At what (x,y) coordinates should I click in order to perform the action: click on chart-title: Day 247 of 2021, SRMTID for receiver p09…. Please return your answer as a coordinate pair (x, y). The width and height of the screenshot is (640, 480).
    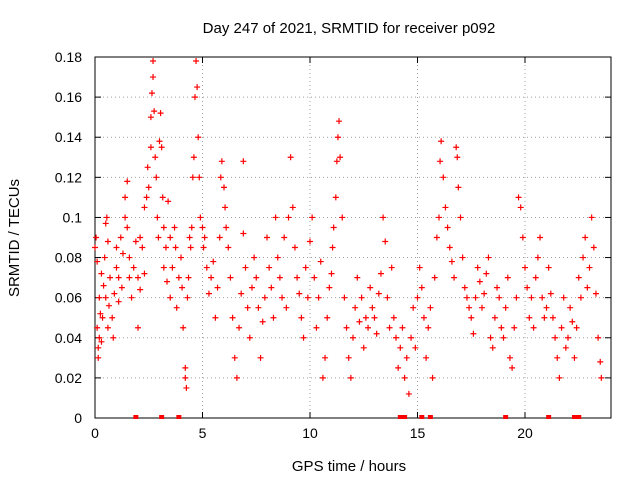
    Looking at the image, I should click on (349, 28).